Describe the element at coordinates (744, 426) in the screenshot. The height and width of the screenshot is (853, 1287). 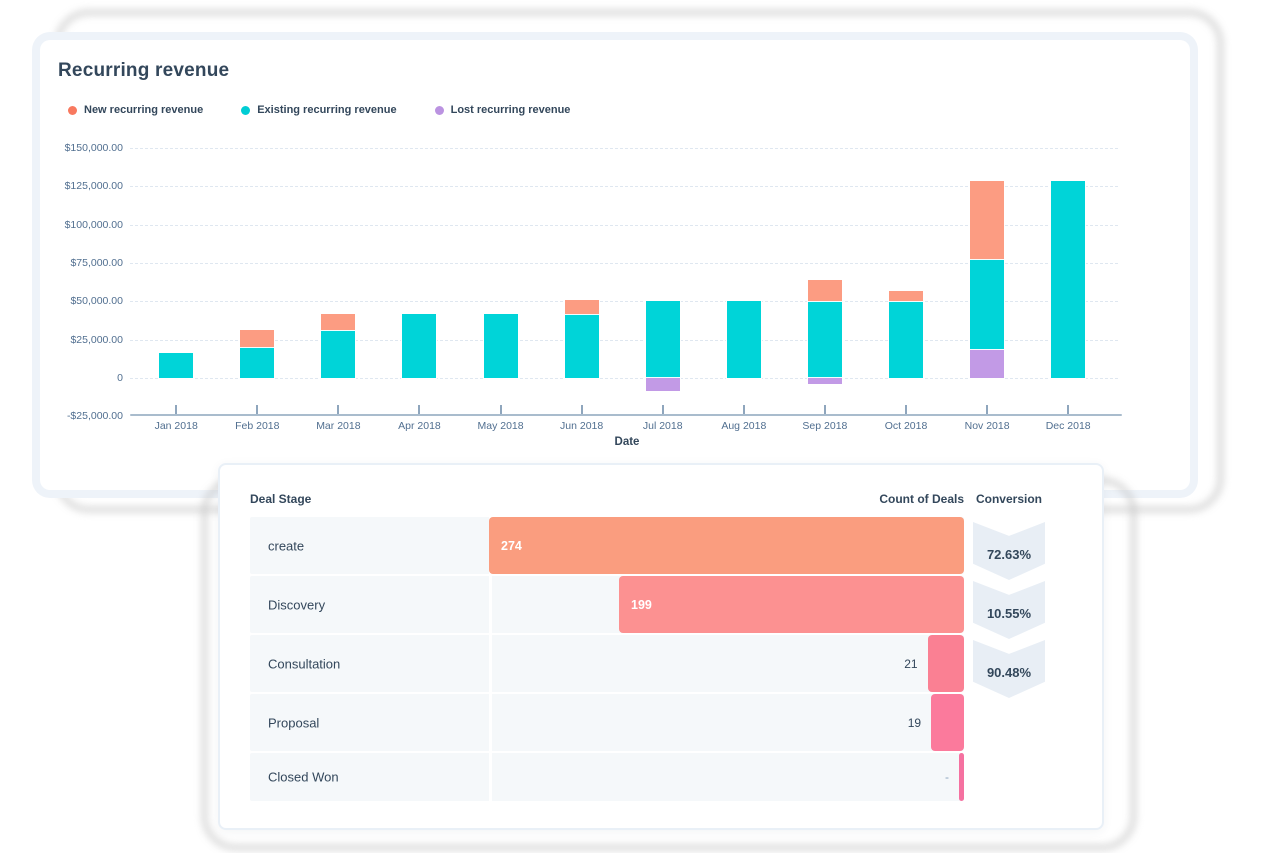
I see `x-axis-month-label: Aug 2018` at that location.